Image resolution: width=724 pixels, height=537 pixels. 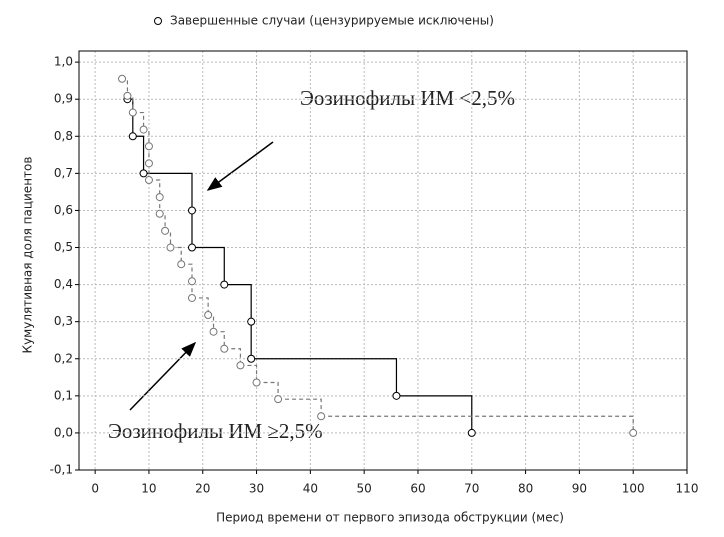 I want to click on series-annotation: Эозинофилы ИМ <2,5%, so click(x=407, y=98).